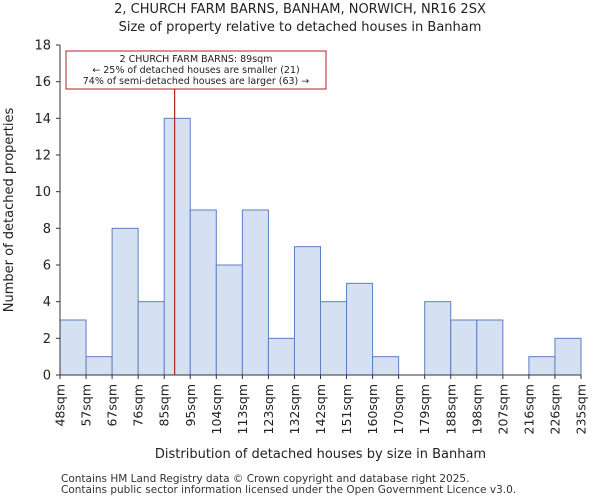  I want to click on x-tick-label: 151sqm, so click(346, 409).